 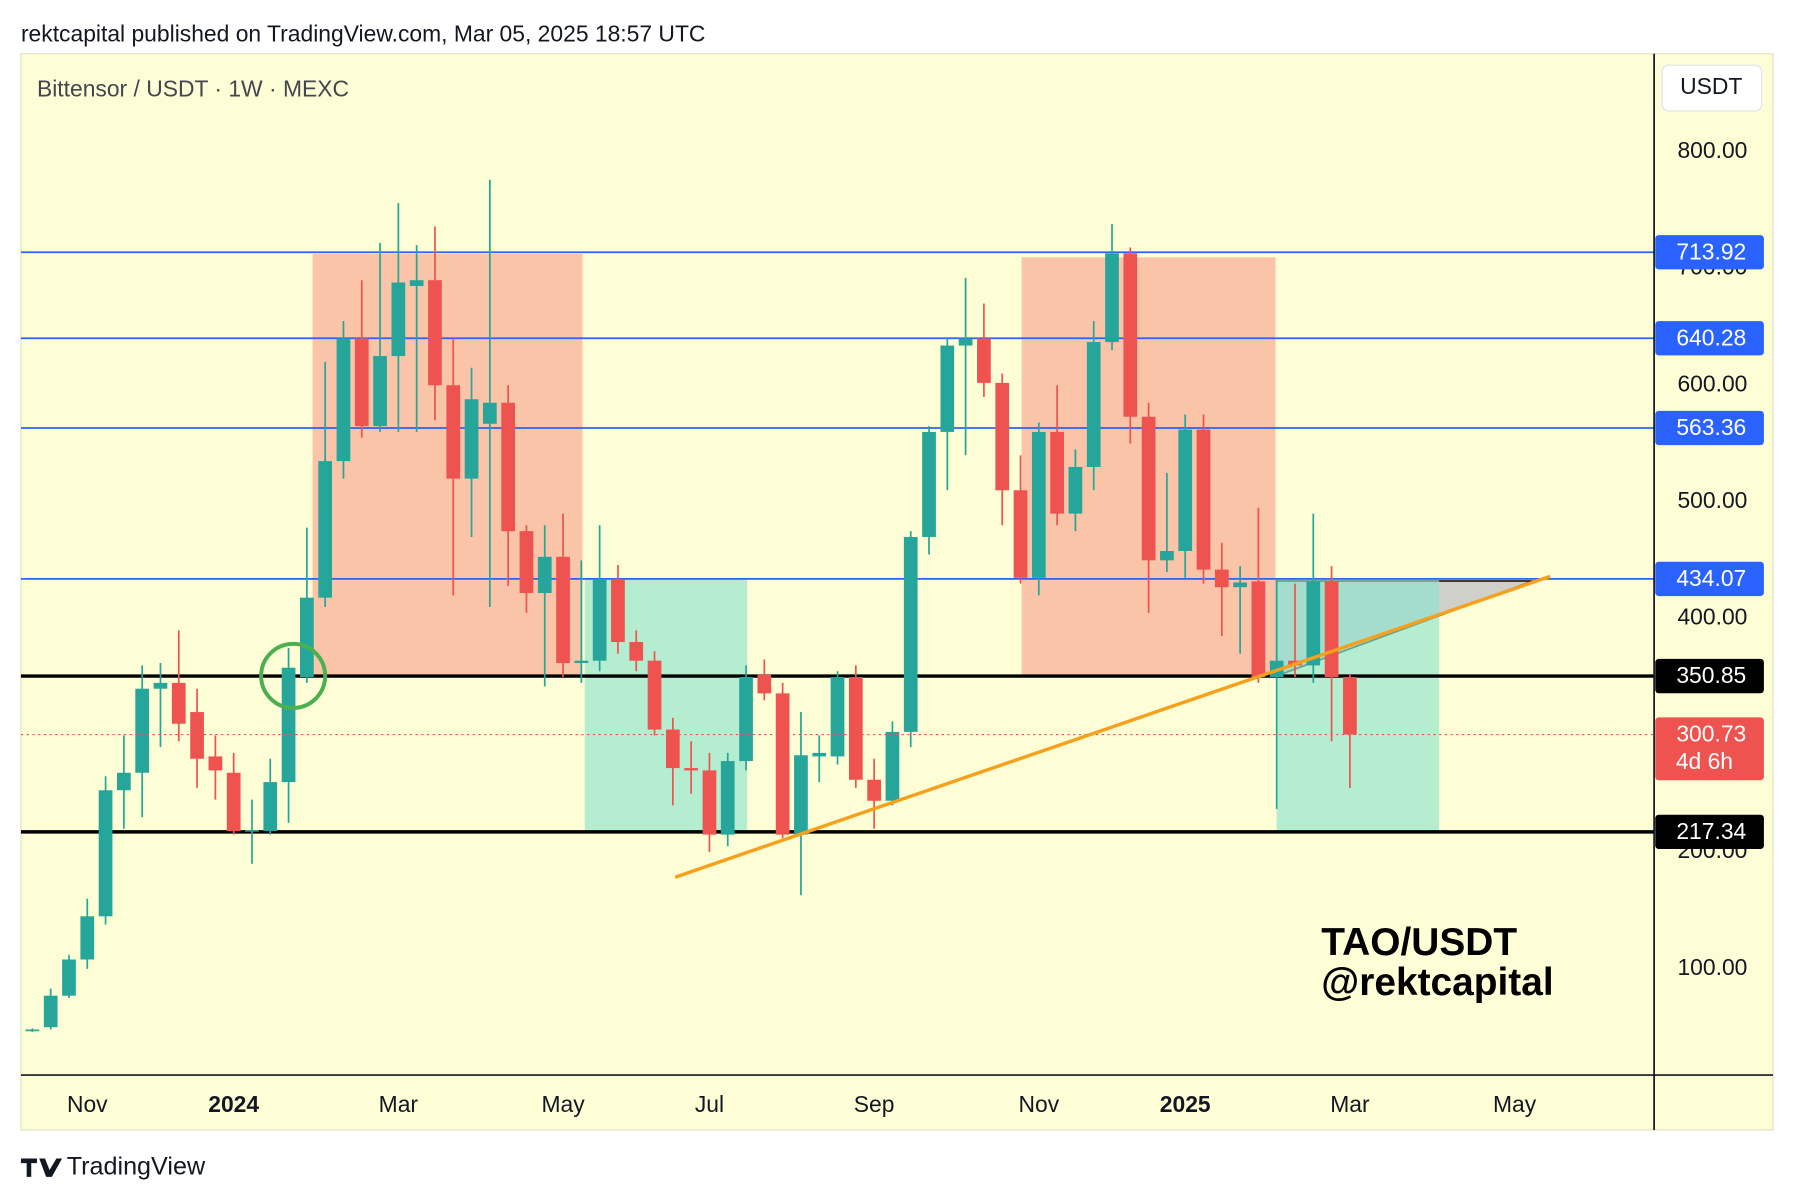 What do you see at coordinates (1711, 734) in the screenshot?
I see `price-label: 300.73` at bounding box center [1711, 734].